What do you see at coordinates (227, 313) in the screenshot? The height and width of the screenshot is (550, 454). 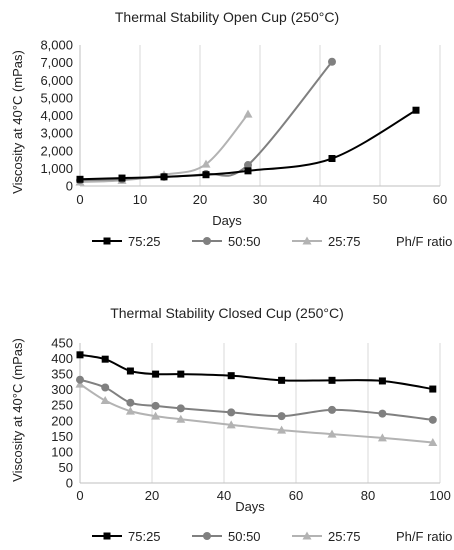 I see `chart-title: Thermal Stability Closed Cup (250°C)` at bounding box center [227, 313].